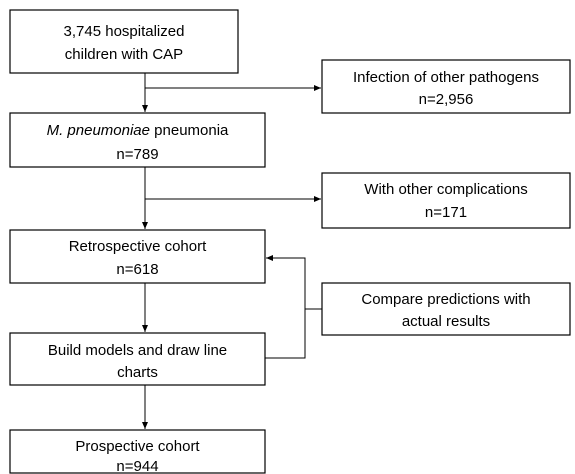 Image resolution: width=575 pixels, height=474 pixels. I want to click on node: M. pneumoniae pneumonia n=789, so click(137, 140).